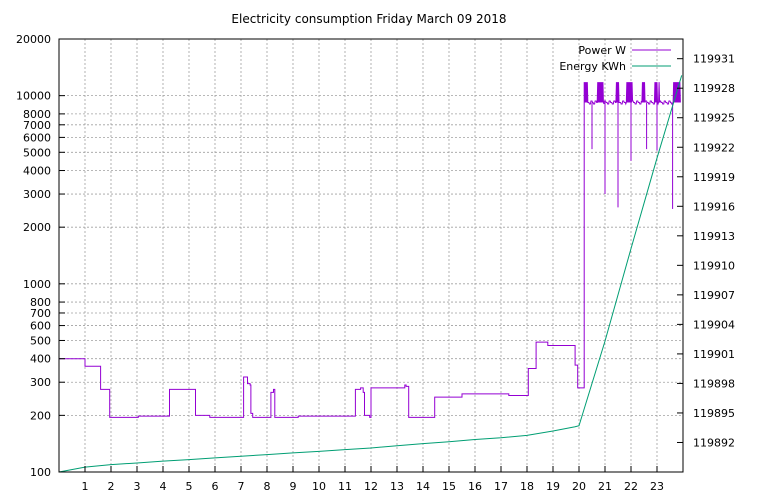 The image size is (768, 500). What do you see at coordinates (40, 340) in the screenshot?
I see `left-tick-label: 500` at bounding box center [40, 340].